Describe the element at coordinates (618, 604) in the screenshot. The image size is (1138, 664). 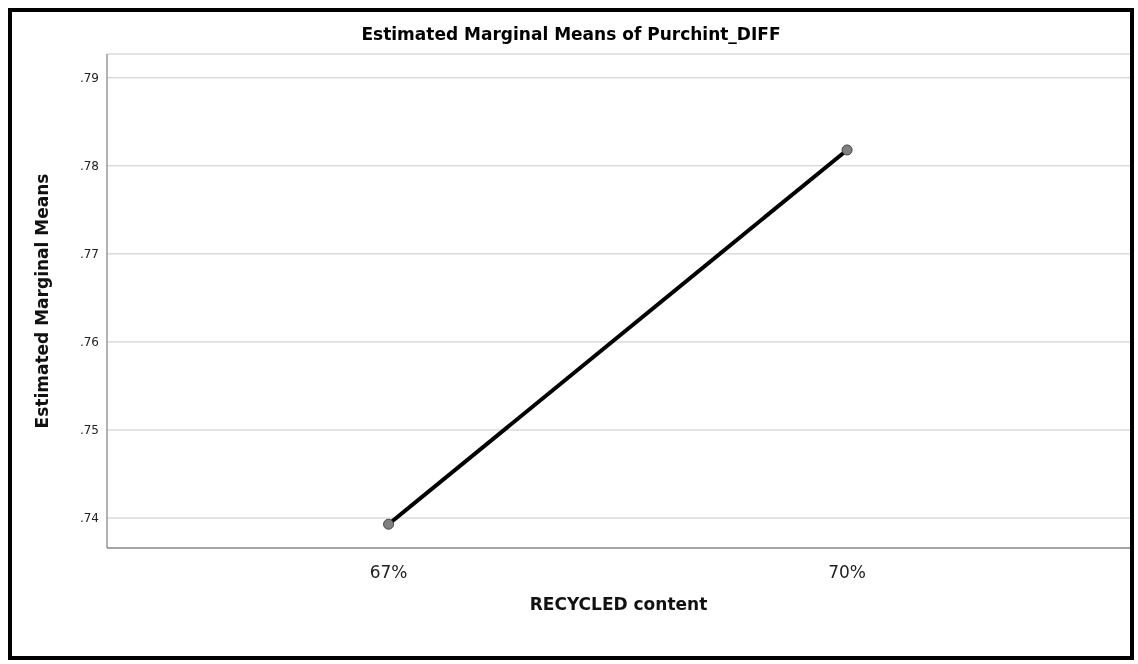
I see `x-axis-title: RECYCLED content` at that location.